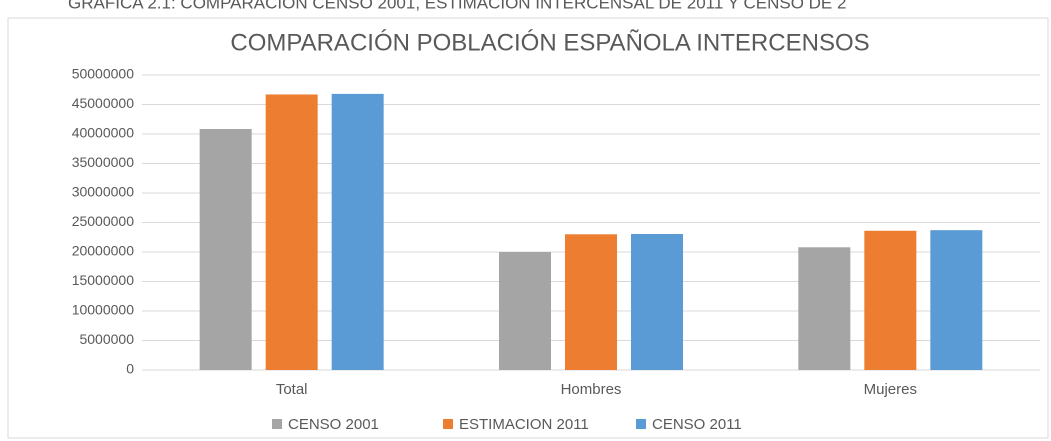  What do you see at coordinates (292, 389) in the screenshot?
I see `x-tick-label: Total` at bounding box center [292, 389].